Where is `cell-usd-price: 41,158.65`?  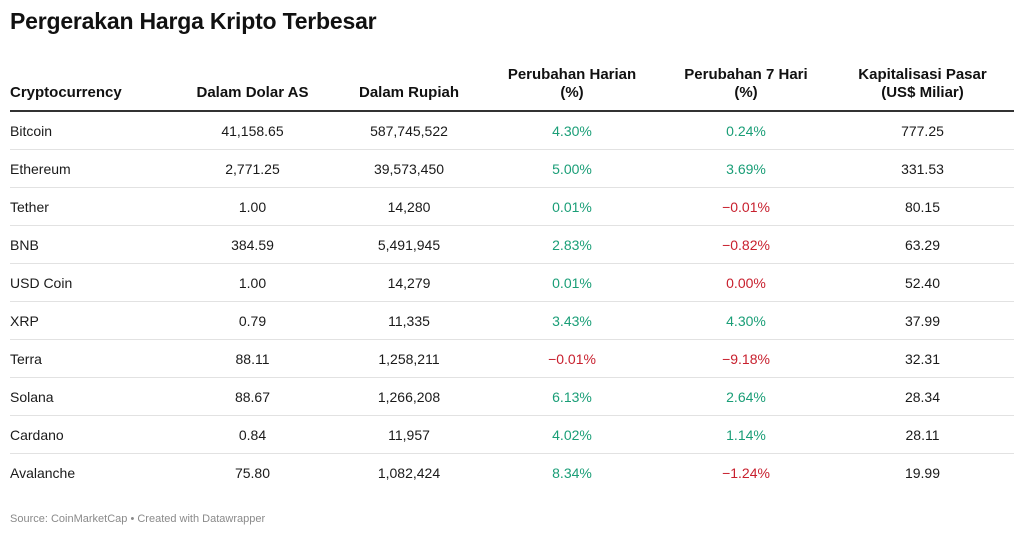
cell-usd-price: 41,158.65 is located at coordinates (252, 130).